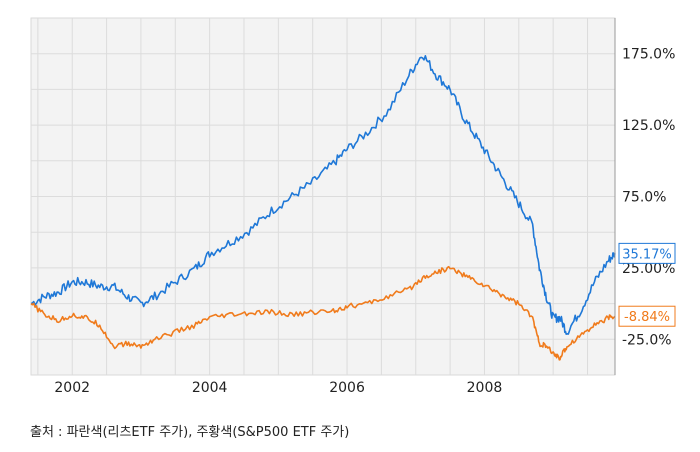  Describe the element at coordinates (278, 388) in the screenshot. I see `x-tick-labels: 2002 2004 2006 2008` at that location.